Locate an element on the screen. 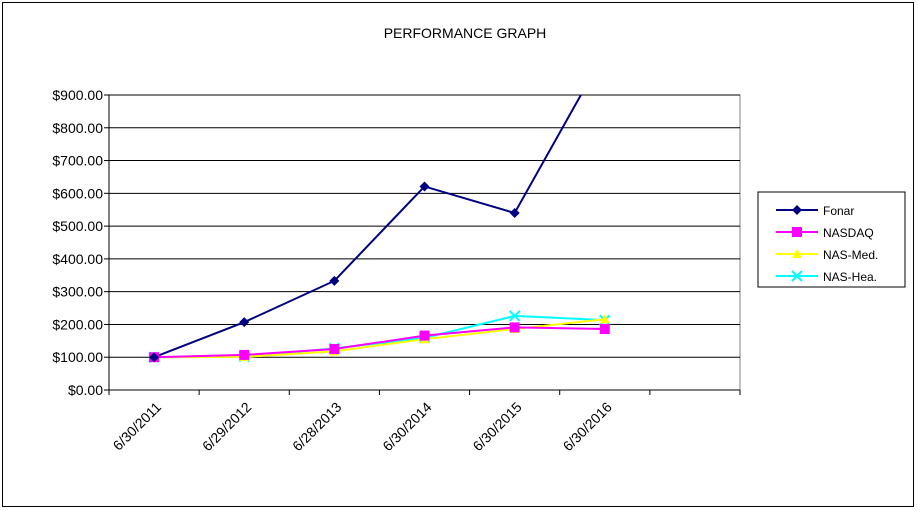 Image resolution: width=918 pixels, height=511 pixels. data-point-nas-med is located at coordinates (604, 319).